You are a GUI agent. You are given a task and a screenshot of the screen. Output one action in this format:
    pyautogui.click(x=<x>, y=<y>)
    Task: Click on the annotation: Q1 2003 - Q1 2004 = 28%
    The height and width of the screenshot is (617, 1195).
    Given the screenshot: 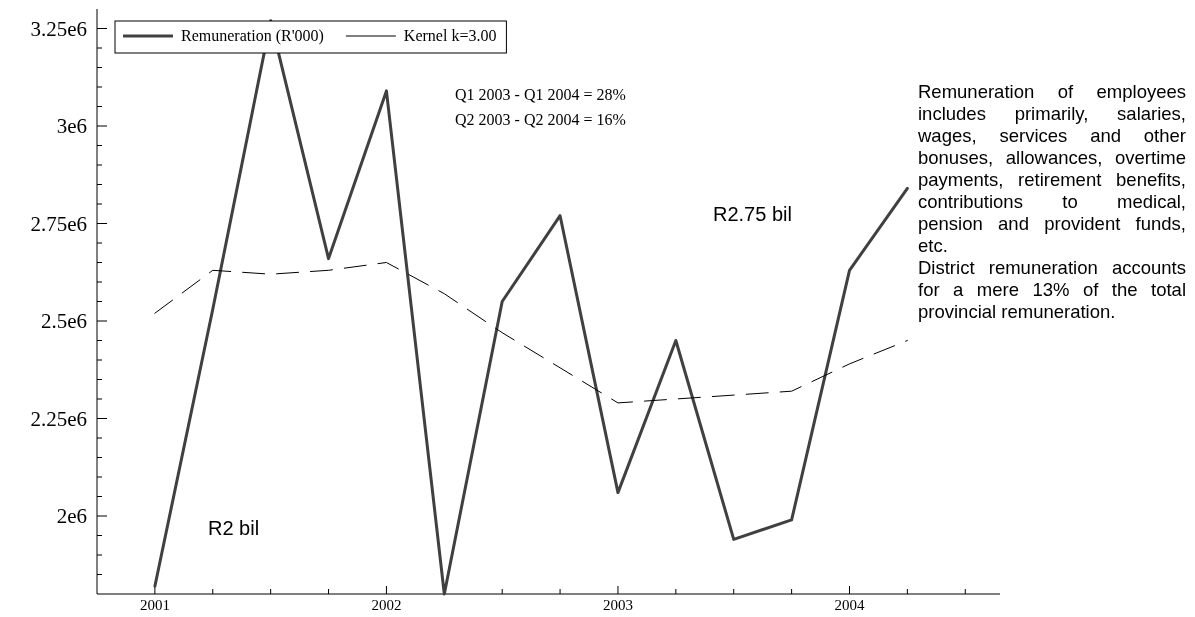 What is the action you would take?
    pyautogui.click(x=540, y=94)
    